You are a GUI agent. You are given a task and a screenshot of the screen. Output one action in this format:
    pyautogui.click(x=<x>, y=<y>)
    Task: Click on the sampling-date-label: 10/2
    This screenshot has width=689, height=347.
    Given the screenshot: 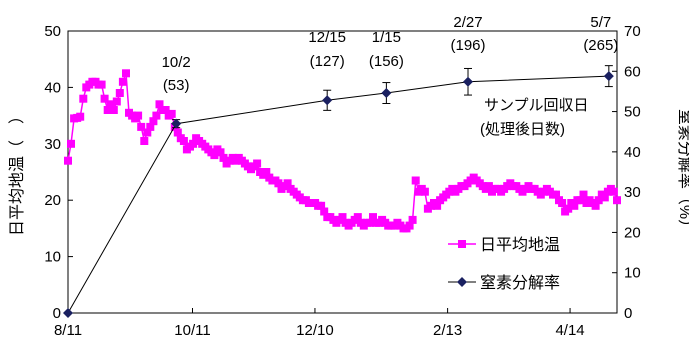 What is the action you would take?
    pyautogui.click(x=176, y=62)
    